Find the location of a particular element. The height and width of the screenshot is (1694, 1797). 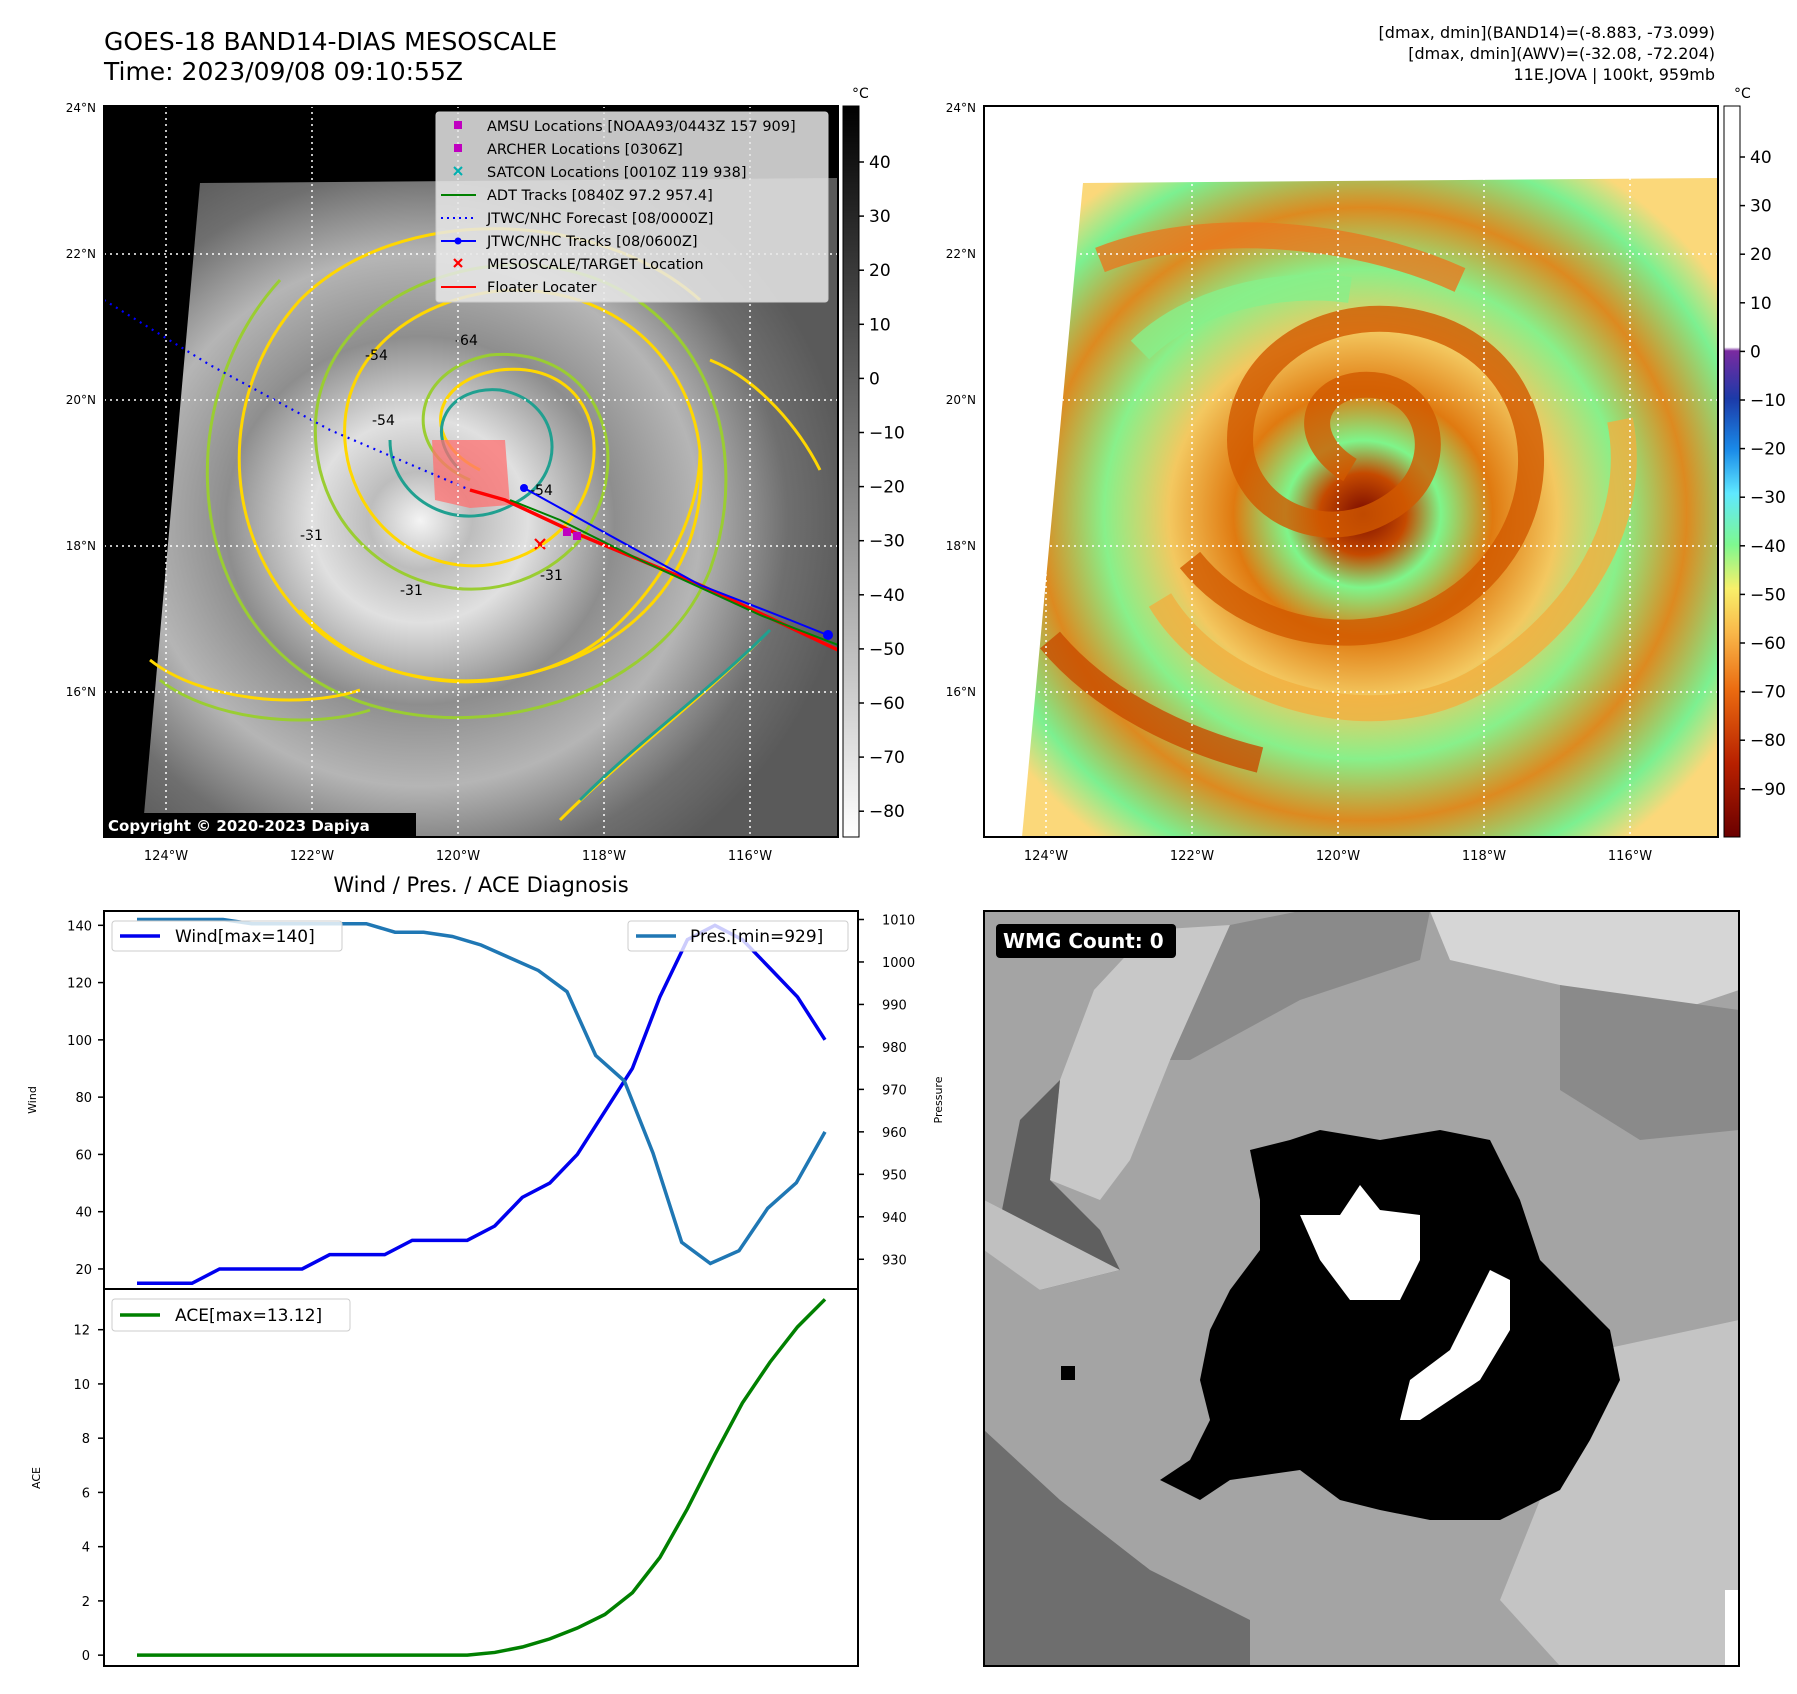

wv-colorbar-tick-label: −70 is located at coordinates (1768, 693).